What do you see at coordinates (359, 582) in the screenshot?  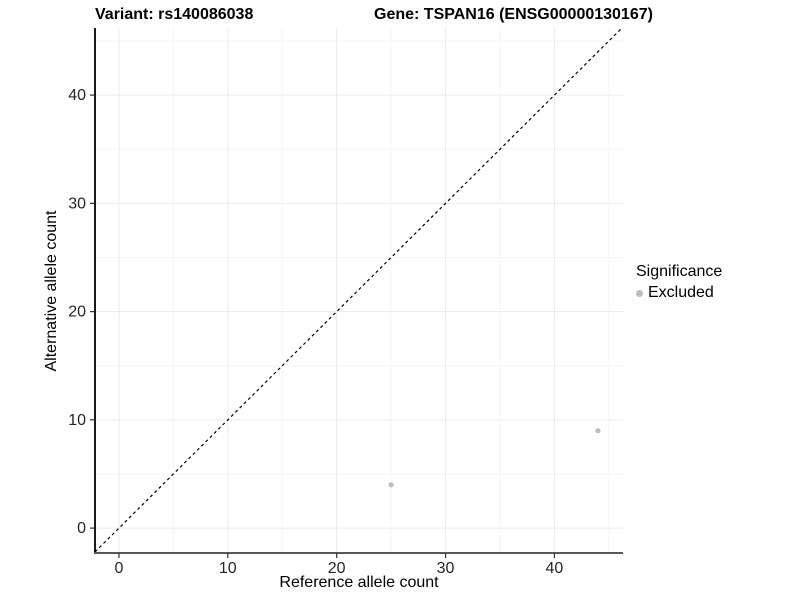 I see `x-axis-title: Reference allele count` at bounding box center [359, 582].